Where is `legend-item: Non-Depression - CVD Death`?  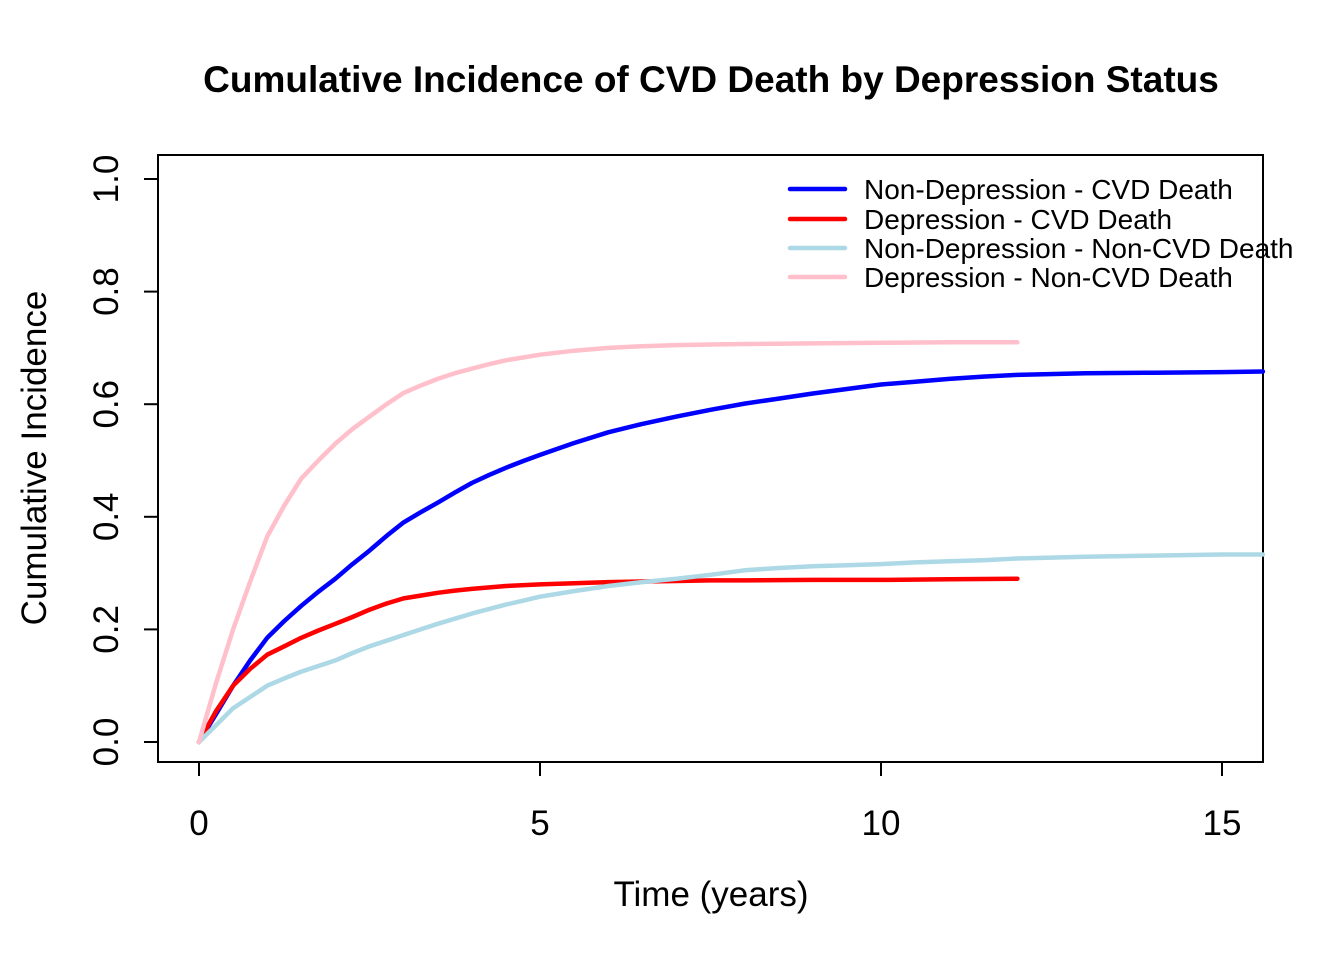 legend-item: Non-Depression - CVD Death is located at coordinates (1010, 189).